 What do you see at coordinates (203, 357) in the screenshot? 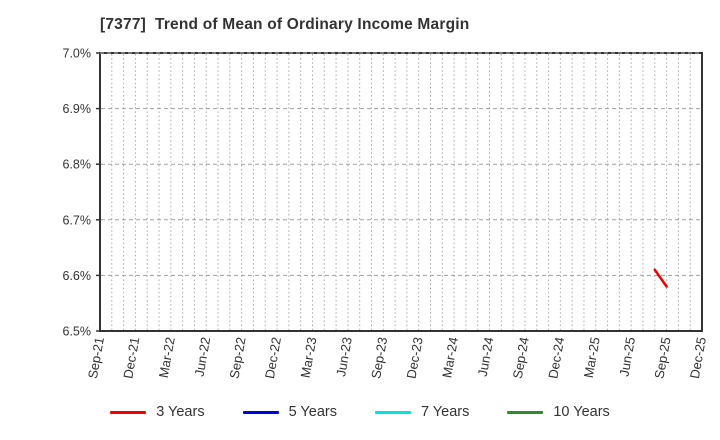
I see `x-tick-label: Jun-22` at bounding box center [203, 357].